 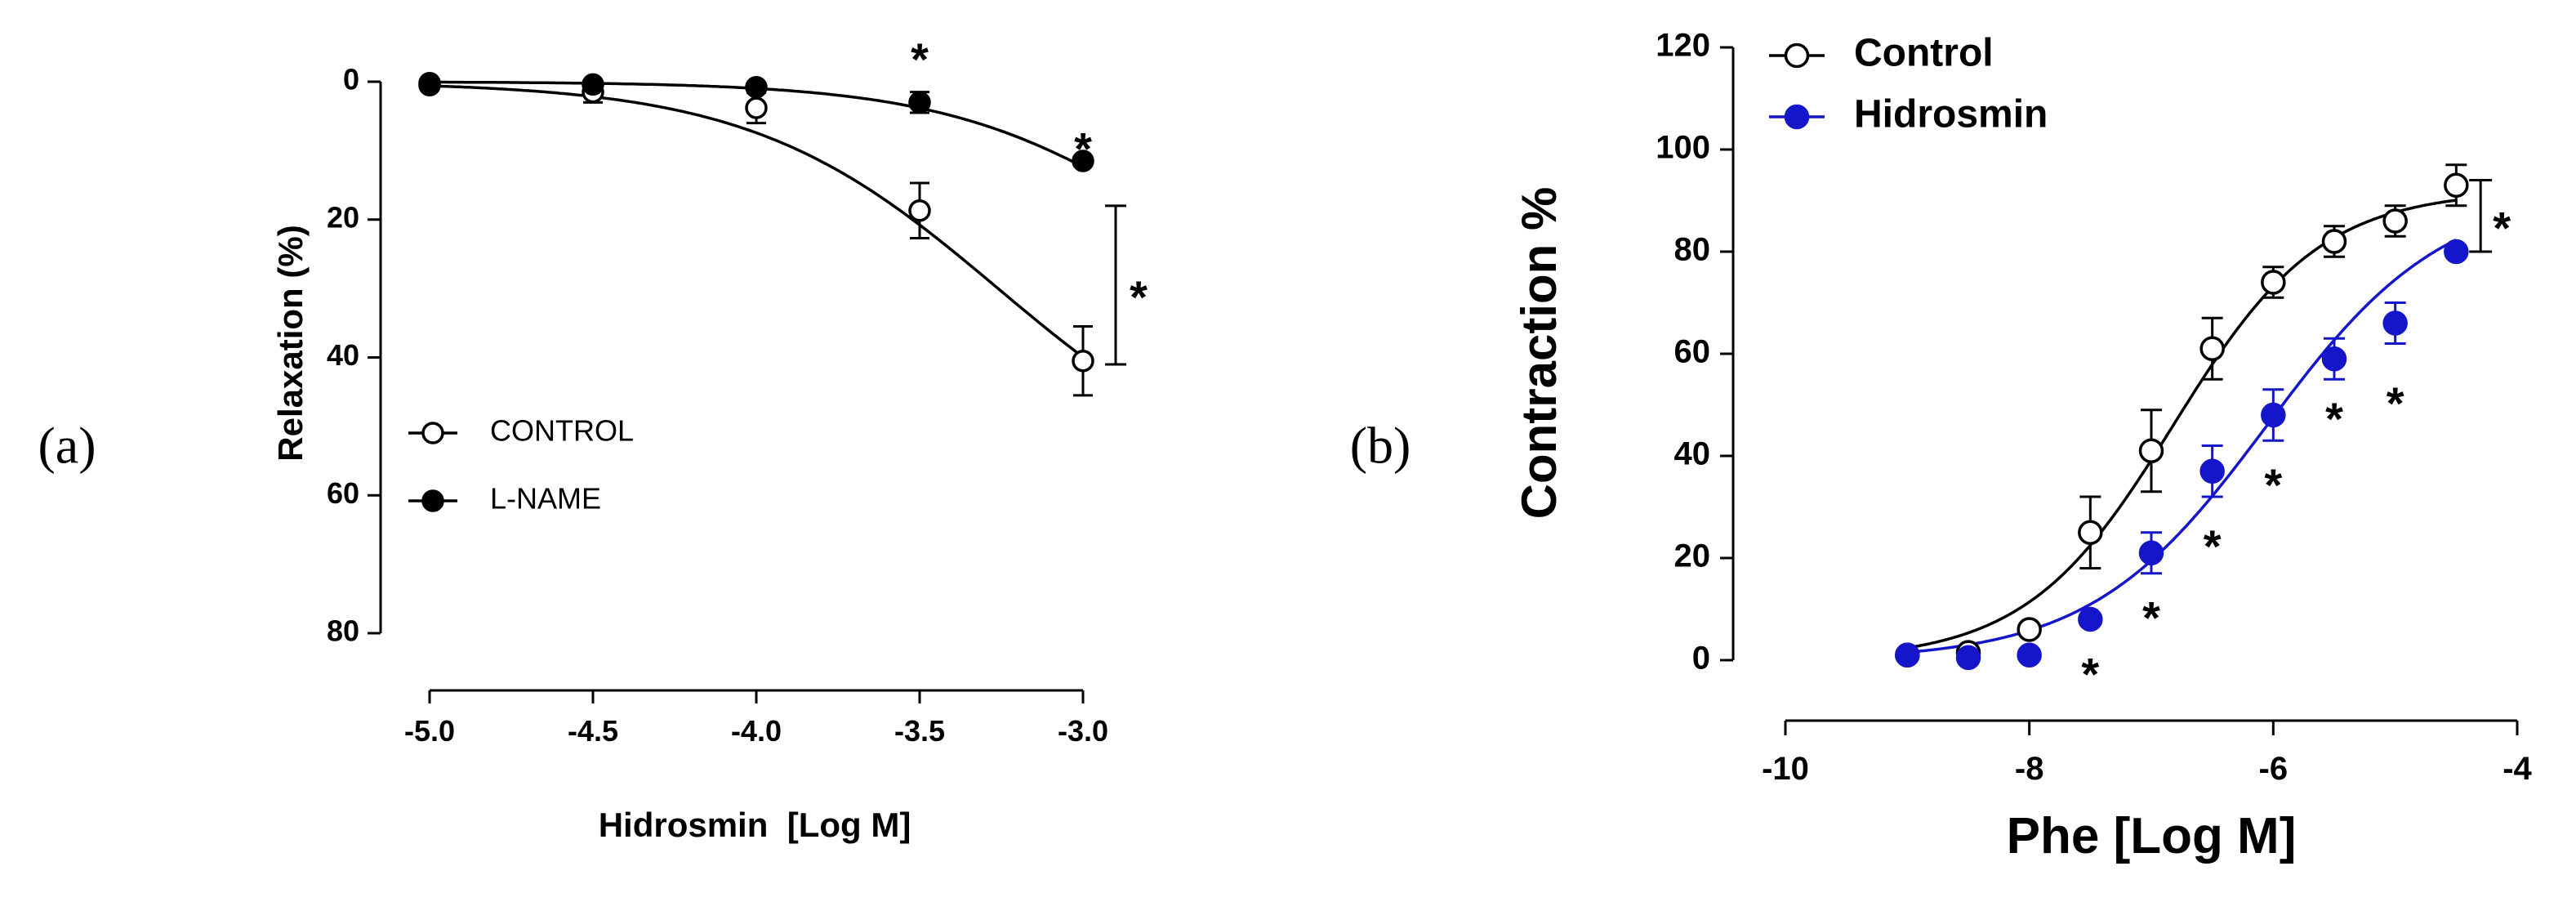 I want to click on x-tick-label-b: -4, so click(x=2517, y=769).